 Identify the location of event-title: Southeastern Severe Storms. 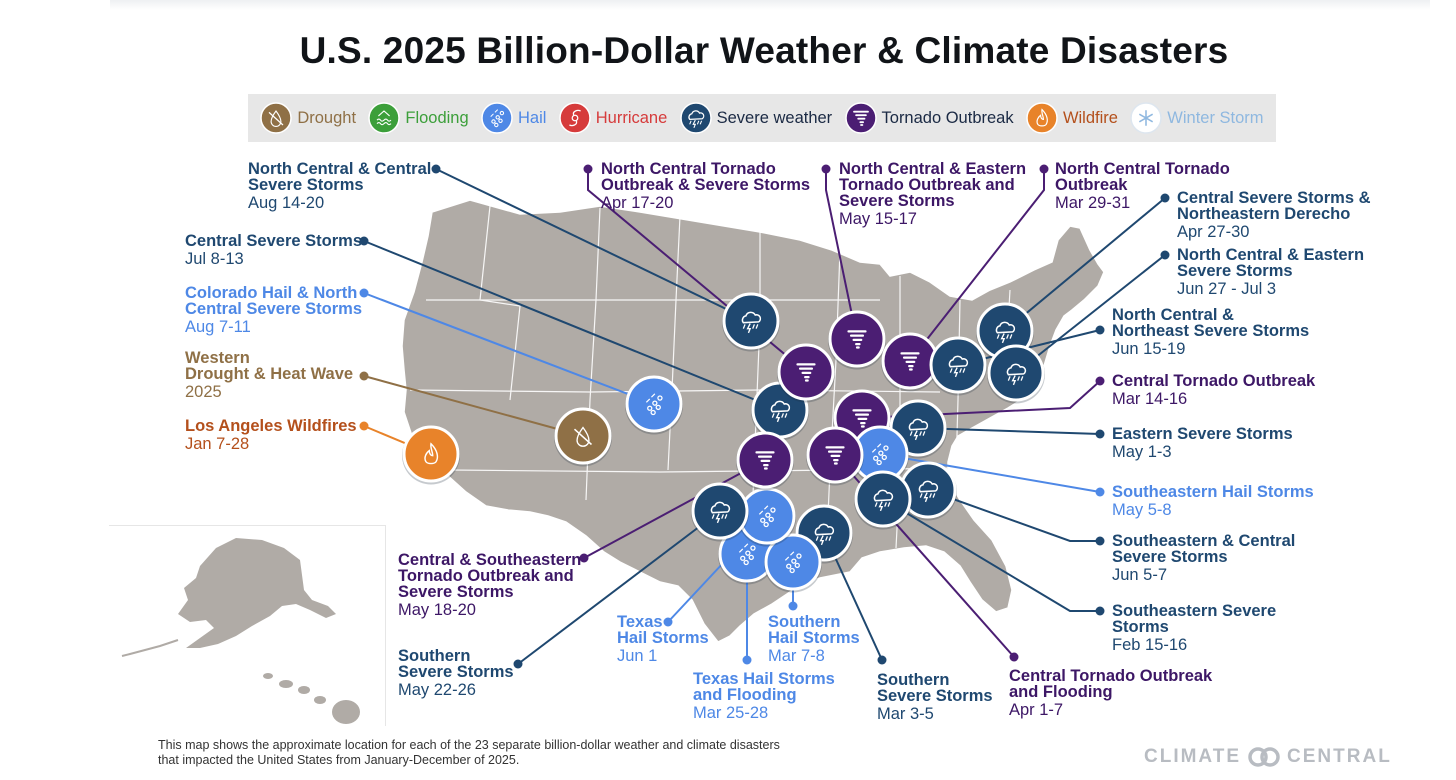
(1194, 619).